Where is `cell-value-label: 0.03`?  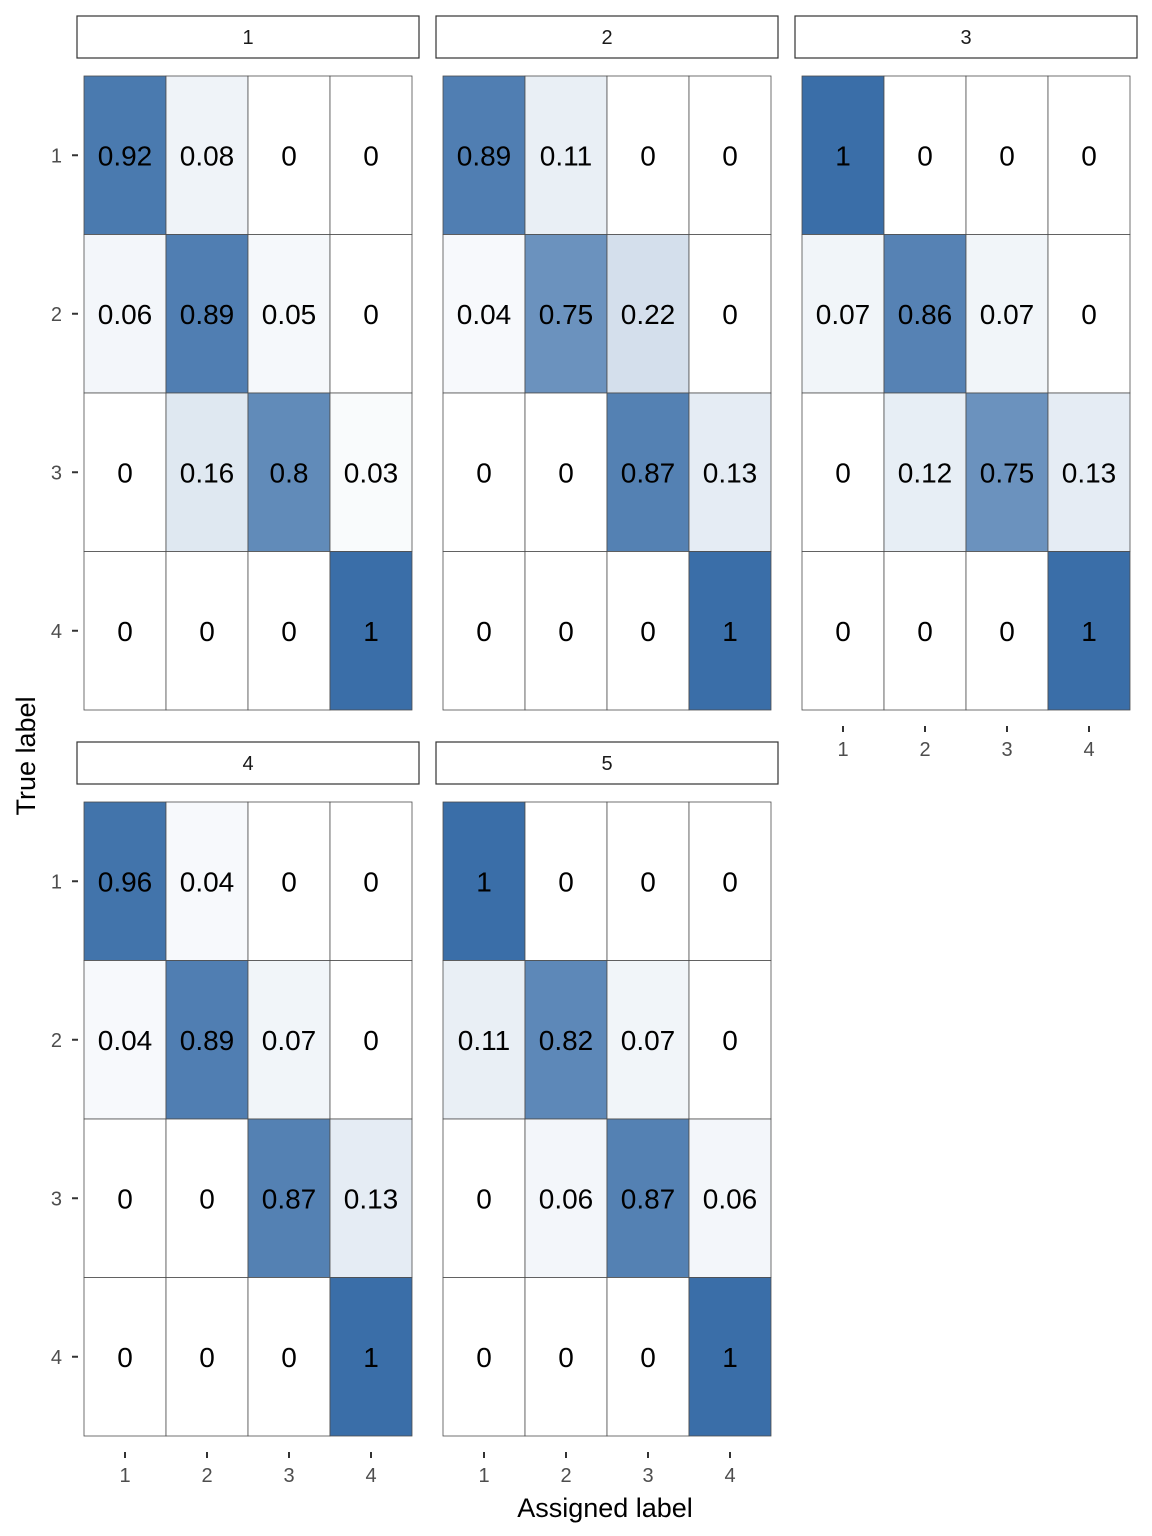
cell-value-label: 0.03 is located at coordinates (371, 472).